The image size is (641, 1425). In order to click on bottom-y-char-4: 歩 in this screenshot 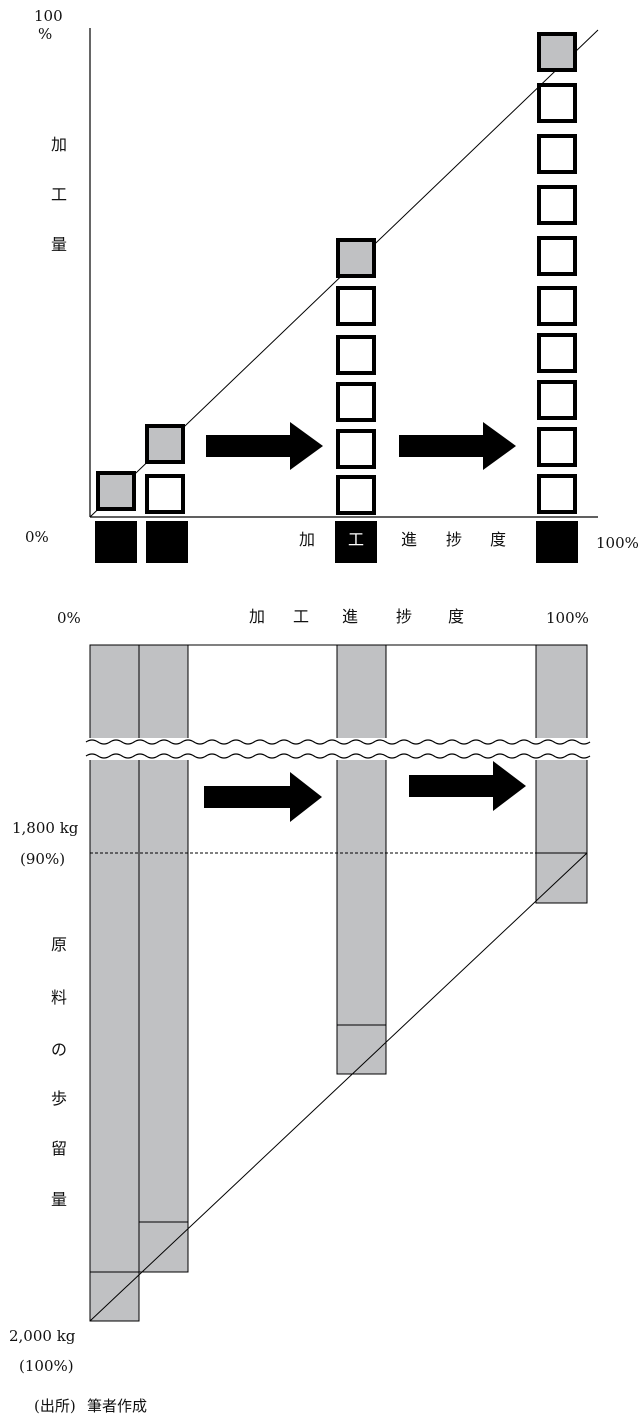, I will do `click(59, 1098)`.